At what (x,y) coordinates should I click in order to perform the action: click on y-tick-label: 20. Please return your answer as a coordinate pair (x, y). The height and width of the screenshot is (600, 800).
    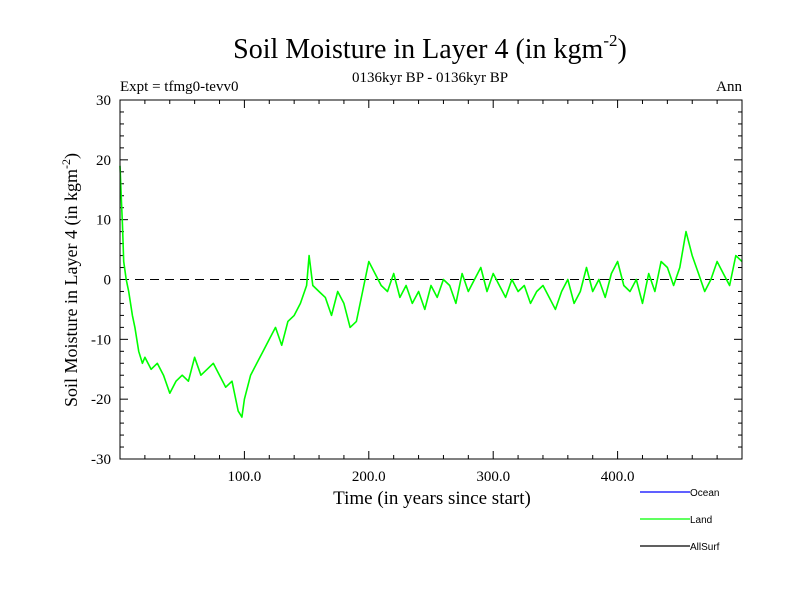
    Looking at the image, I should click on (103, 161).